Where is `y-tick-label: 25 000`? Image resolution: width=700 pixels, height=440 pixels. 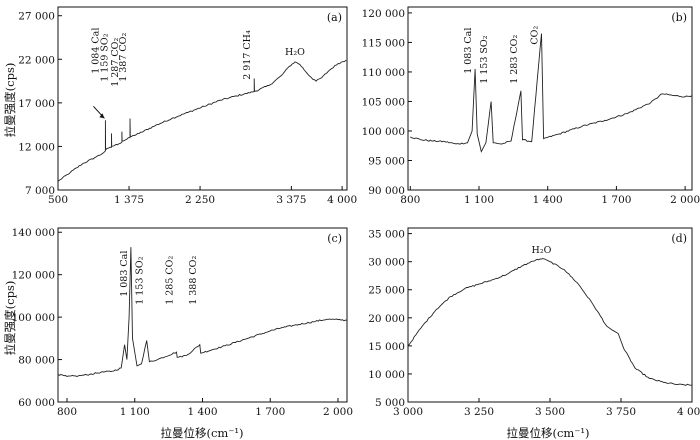 y-tick-label: 25 000 is located at coordinates (386, 291).